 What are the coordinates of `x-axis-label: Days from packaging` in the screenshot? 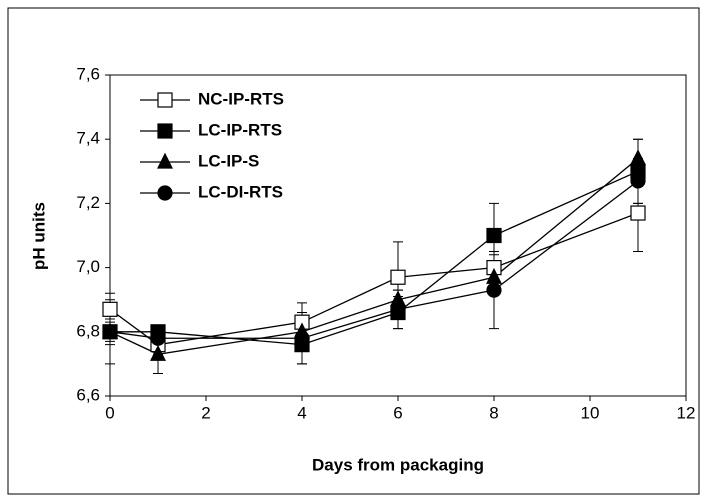 It's located at (398, 464).